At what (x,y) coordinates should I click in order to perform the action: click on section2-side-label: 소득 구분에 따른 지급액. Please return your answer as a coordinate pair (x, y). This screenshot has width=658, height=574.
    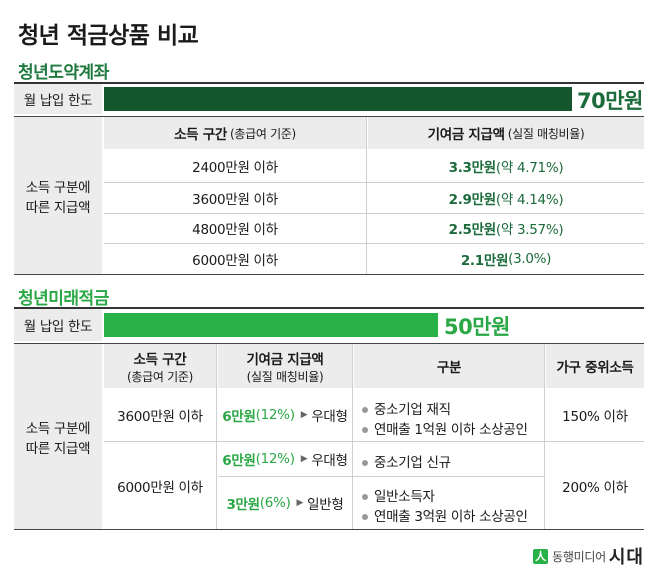
    Looking at the image, I should click on (58, 436).